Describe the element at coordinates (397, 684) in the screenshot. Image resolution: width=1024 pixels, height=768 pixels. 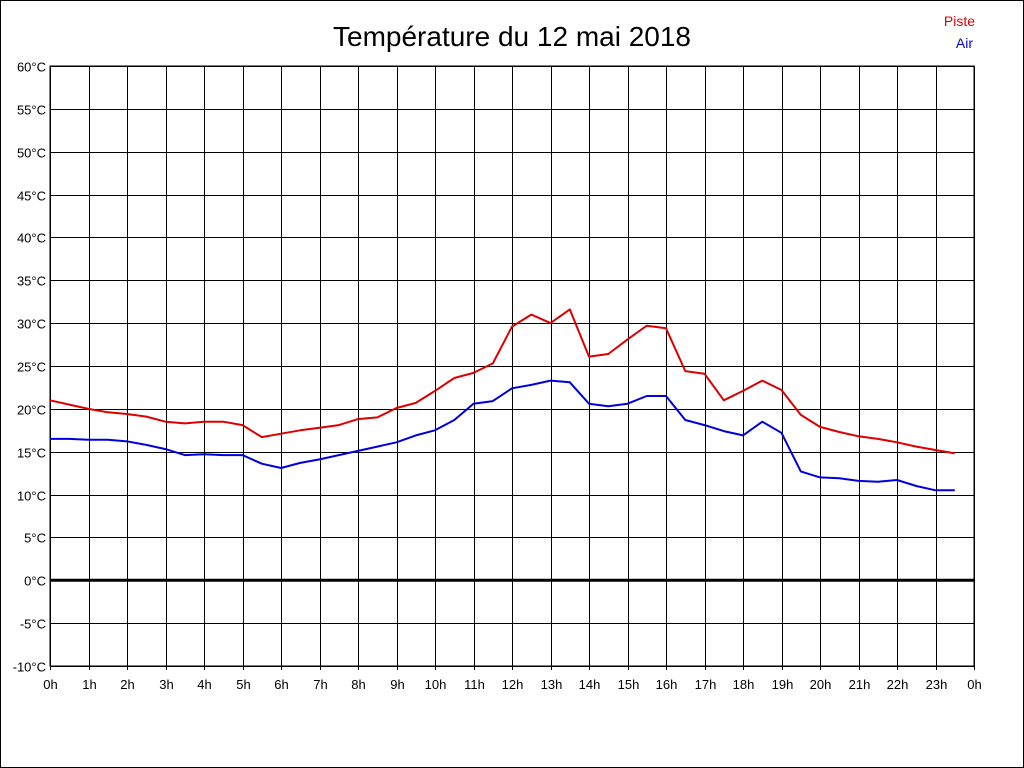
I see `x-tick-label: 9h` at that location.